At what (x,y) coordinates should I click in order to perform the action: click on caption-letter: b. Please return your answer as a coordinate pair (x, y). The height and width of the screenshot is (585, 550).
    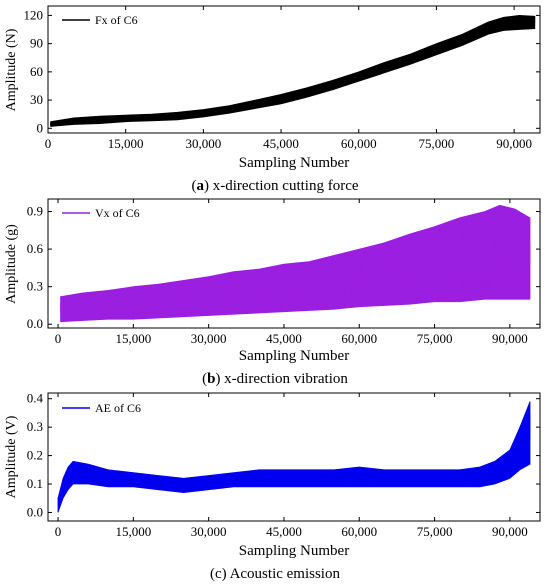
    Looking at the image, I should click on (211, 379).